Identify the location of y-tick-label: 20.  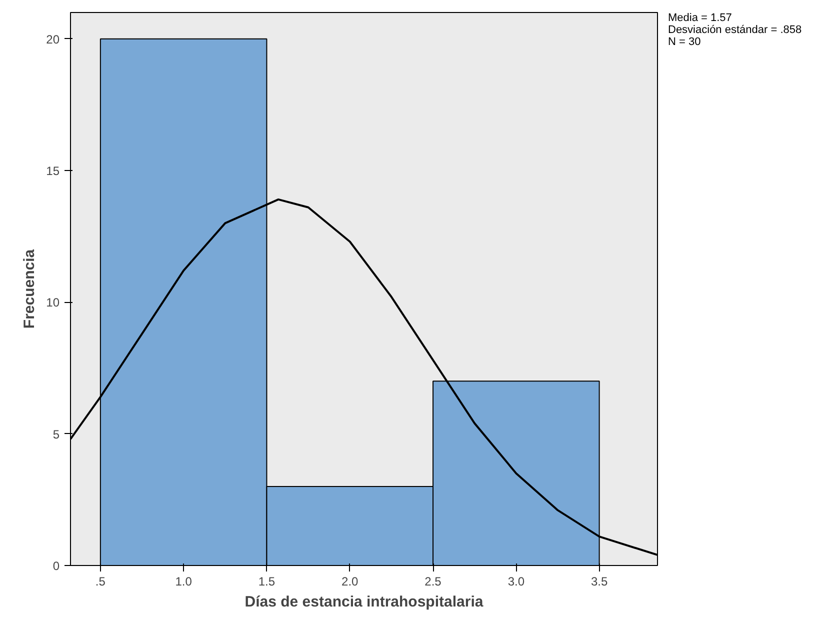
(53, 39).